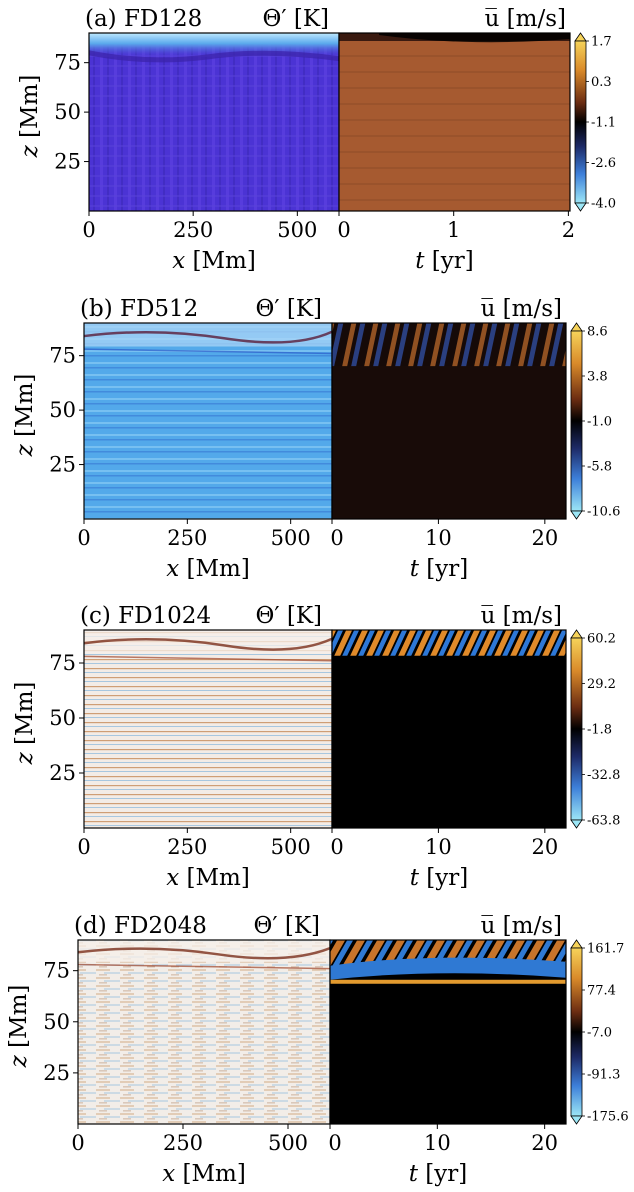 The image size is (634, 1192). Describe the element at coordinates (25, 724) in the screenshot. I see `z-axis-label: z [Mm]` at that location.